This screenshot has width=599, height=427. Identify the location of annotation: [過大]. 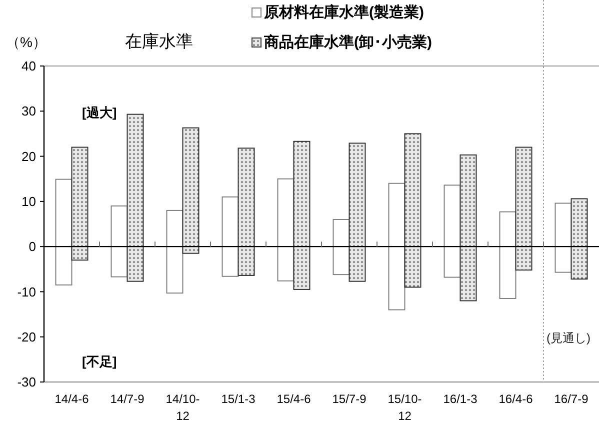
(99, 112).